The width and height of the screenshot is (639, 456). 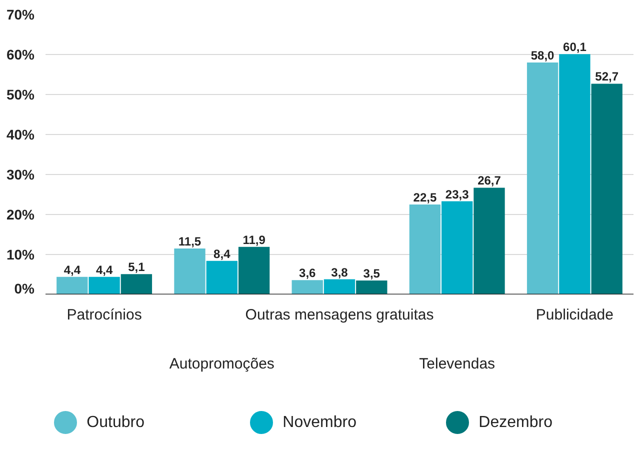 I want to click on y-tick-label: 10%, so click(x=21, y=254).